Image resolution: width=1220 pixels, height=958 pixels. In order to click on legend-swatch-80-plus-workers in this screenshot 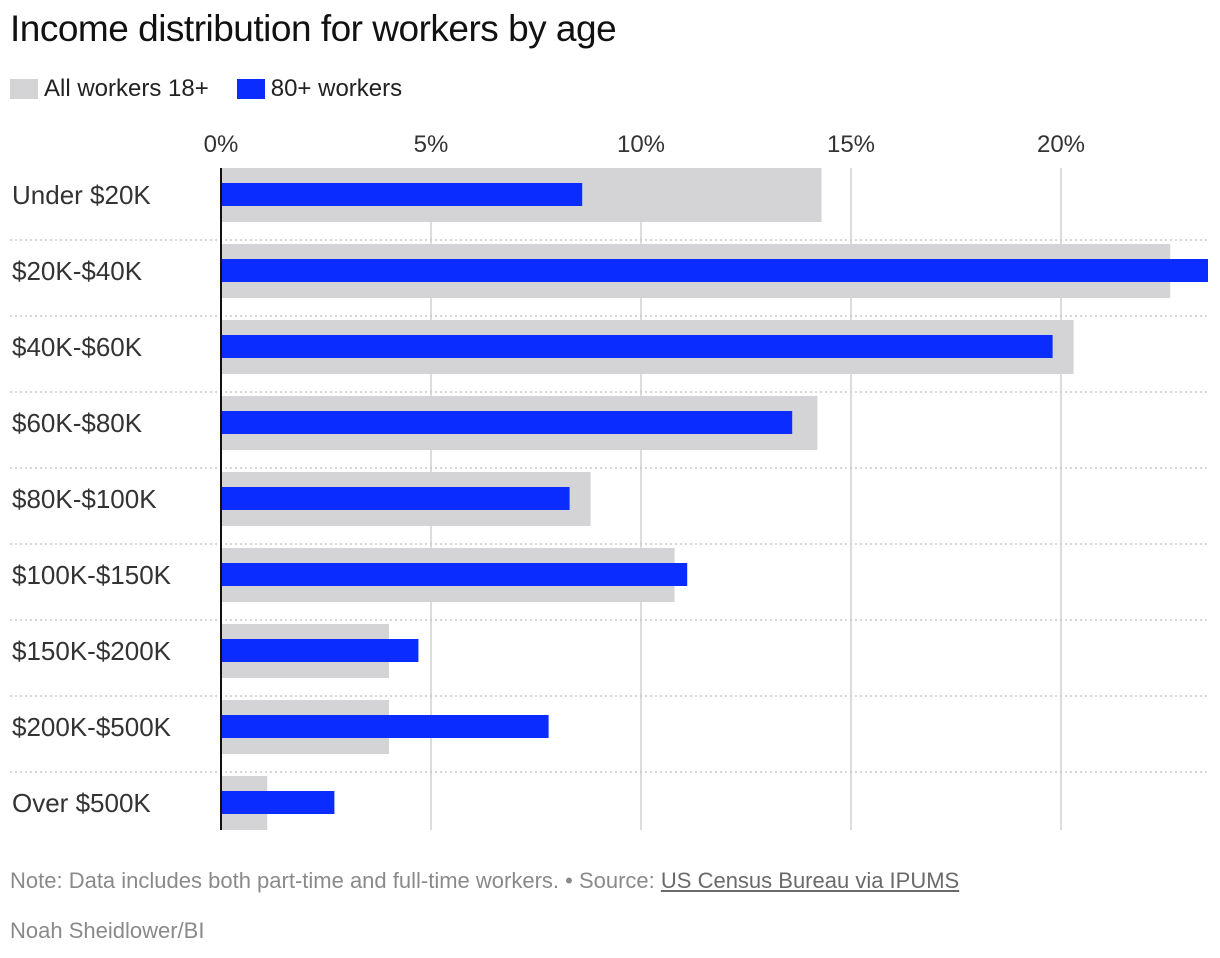, I will do `click(250, 89)`.